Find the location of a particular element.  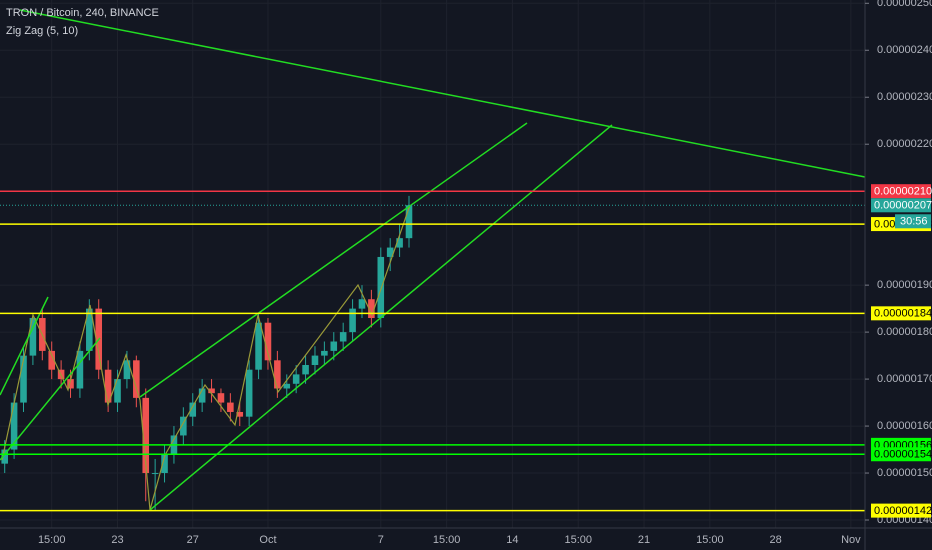

countdown-box is located at coordinates (913, 221).